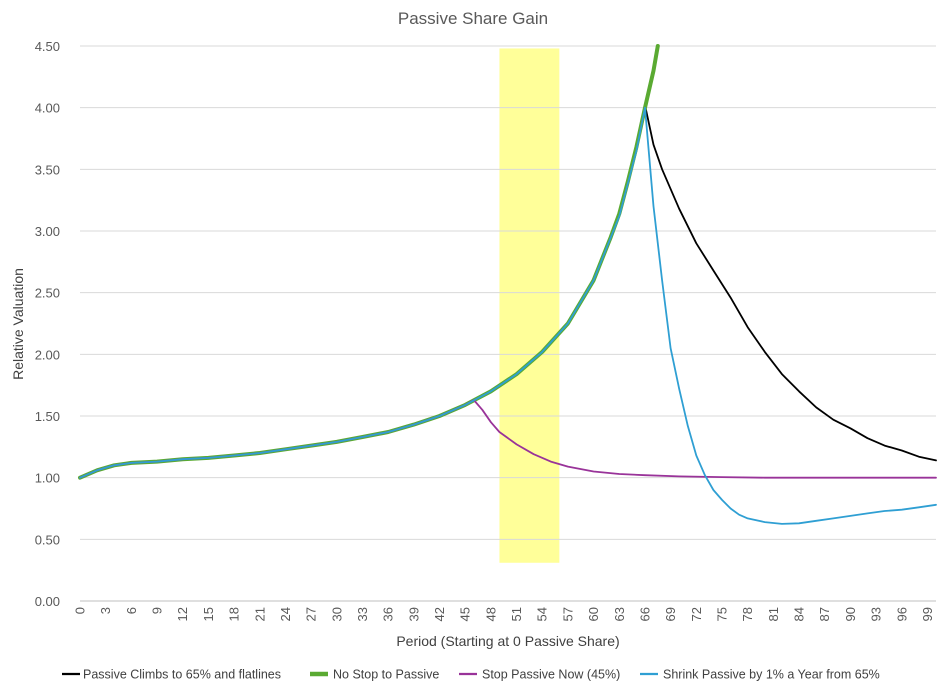 The image size is (940, 687). I want to click on x-tick-label: 39, so click(413, 614).